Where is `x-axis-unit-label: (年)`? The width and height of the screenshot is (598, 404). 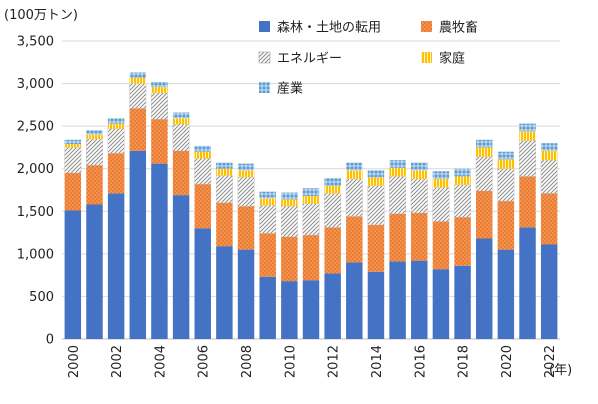 x-axis-unit-label: (年) is located at coordinates (560, 370).